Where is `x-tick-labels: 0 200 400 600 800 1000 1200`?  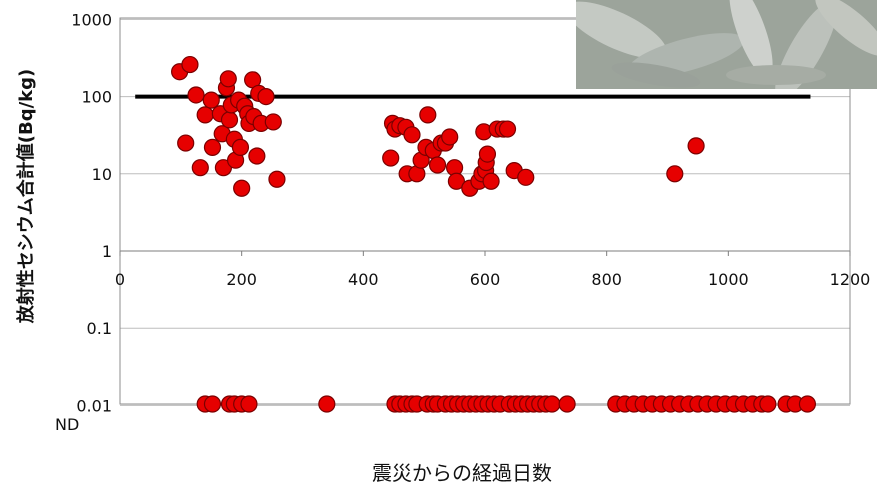 x-tick-labels: 0 200 400 600 800 1000 1200 is located at coordinates (492, 270).